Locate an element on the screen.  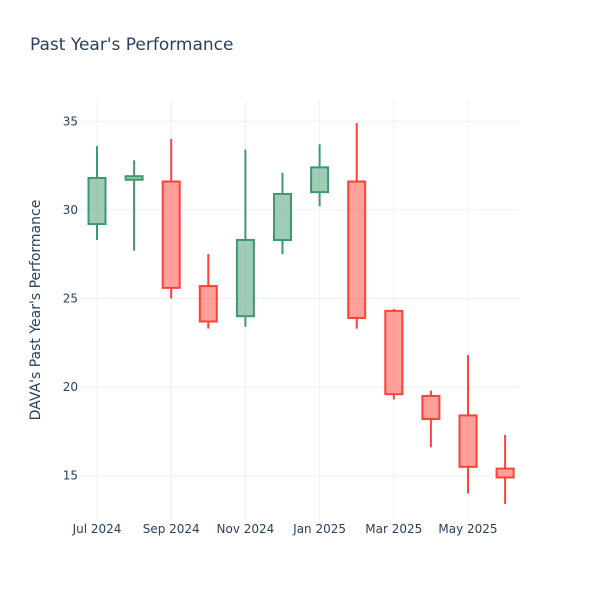
y-tick-label: 30 is located at coordinates (70, 210).